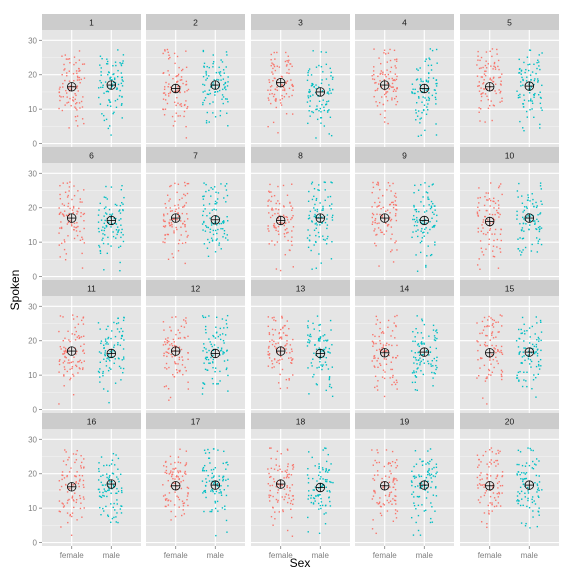 The image size is (576, 581). I want to click on panel-background, so click(195, 221).